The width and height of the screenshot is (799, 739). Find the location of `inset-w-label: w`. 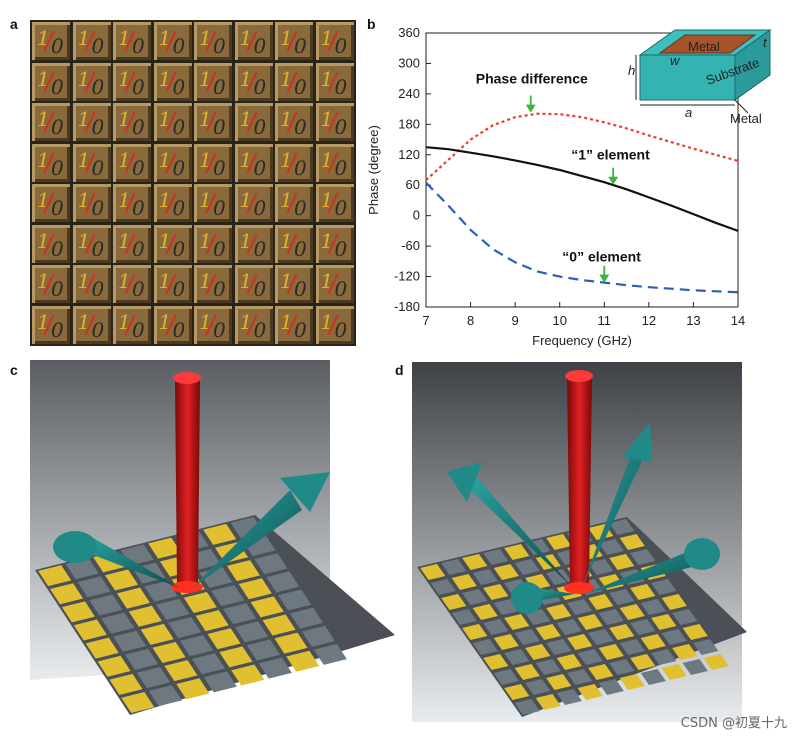

inset-w-label: w is located at coordinates (675, 60).